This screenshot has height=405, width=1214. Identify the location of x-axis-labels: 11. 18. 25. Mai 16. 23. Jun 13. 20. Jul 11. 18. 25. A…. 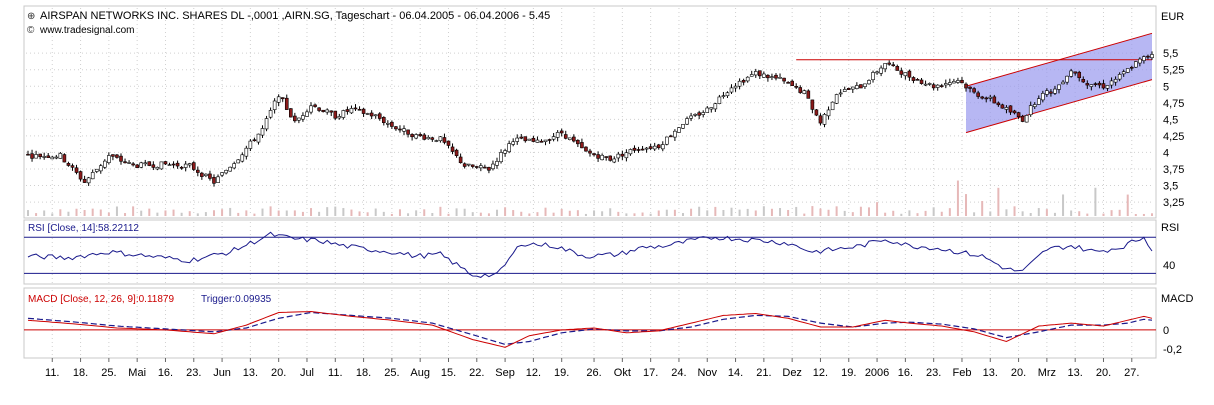
(592, 373).